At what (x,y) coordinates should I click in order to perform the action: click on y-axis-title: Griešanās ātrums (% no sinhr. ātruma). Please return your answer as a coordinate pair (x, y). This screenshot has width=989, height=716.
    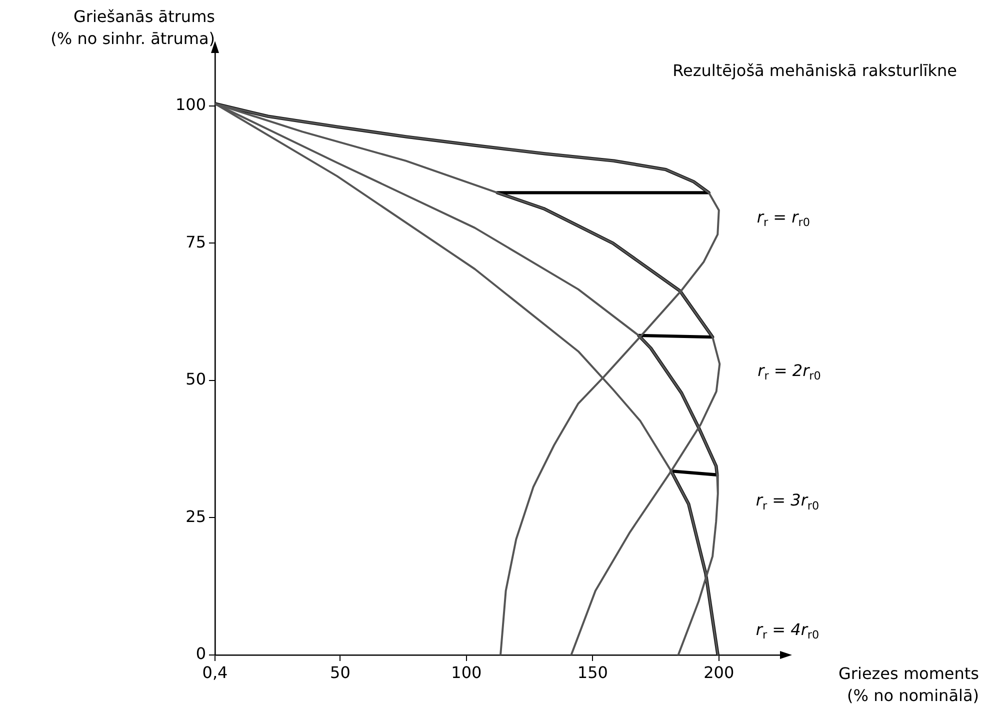
    Looking at the image, I should click on (132, 27).